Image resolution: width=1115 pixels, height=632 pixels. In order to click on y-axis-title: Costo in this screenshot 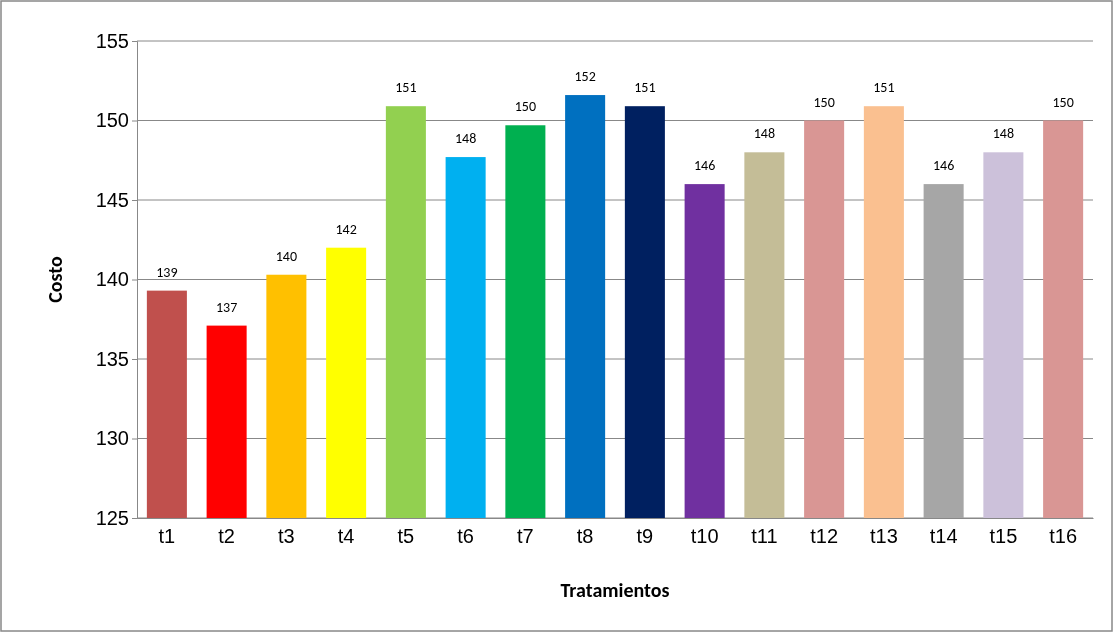, I will do `click(55, 279)`.